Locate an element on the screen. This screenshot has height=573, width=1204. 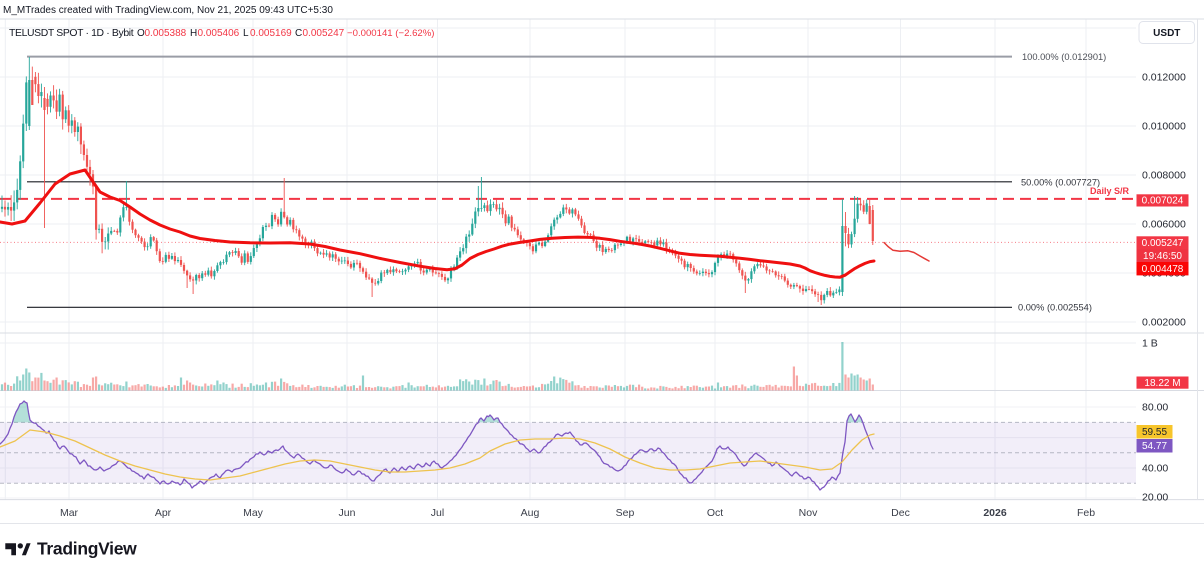
svg-text: Sep is located at coordinates (625, 513).